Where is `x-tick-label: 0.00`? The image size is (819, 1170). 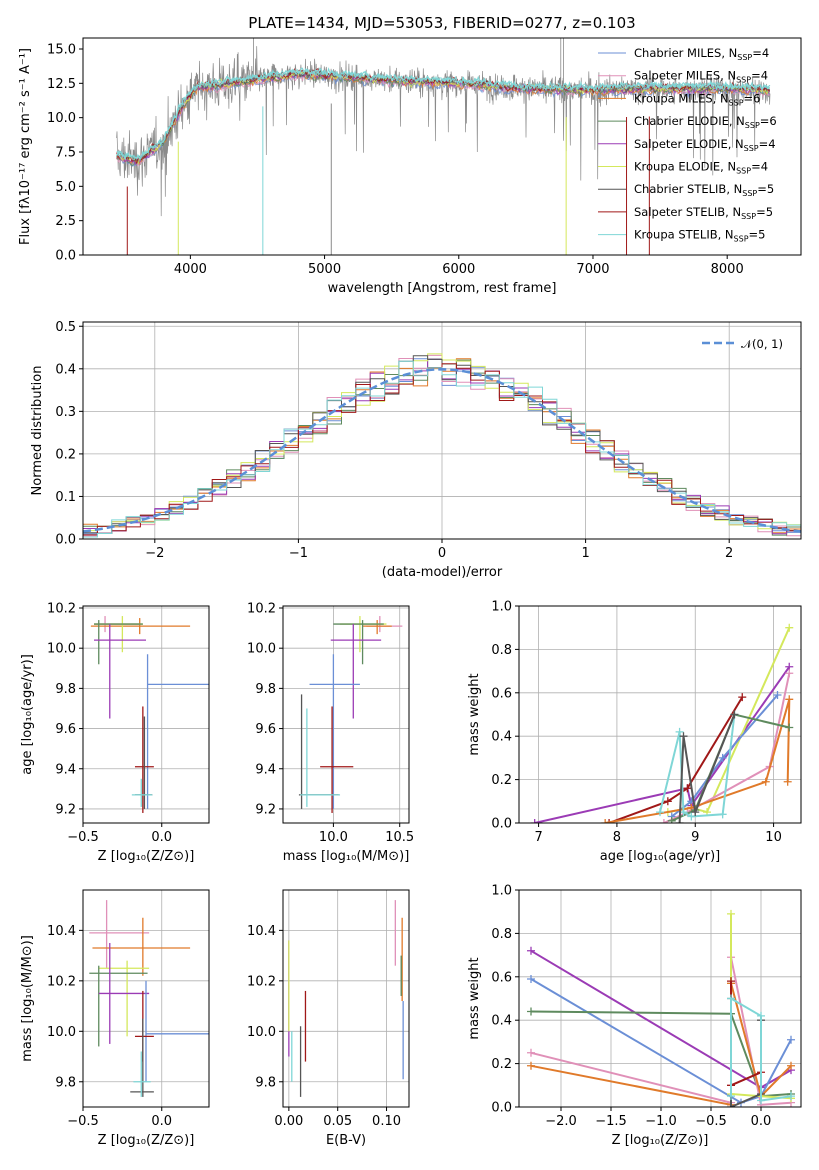 x-tick-label: 0.00 is located at coordinates (288, 1121).